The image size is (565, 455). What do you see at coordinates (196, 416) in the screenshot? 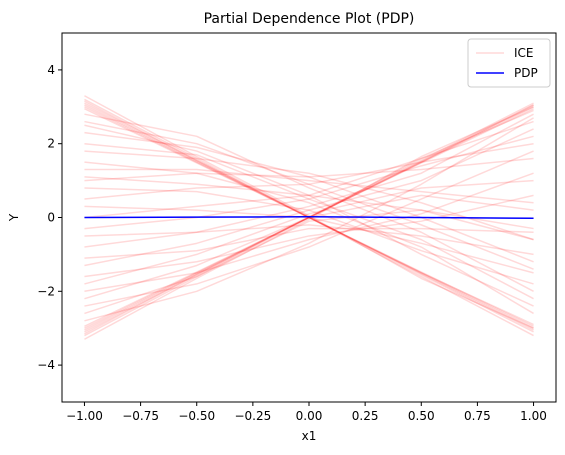
I see `x-tick-label: −0.50` at bounding box center [196, 416].